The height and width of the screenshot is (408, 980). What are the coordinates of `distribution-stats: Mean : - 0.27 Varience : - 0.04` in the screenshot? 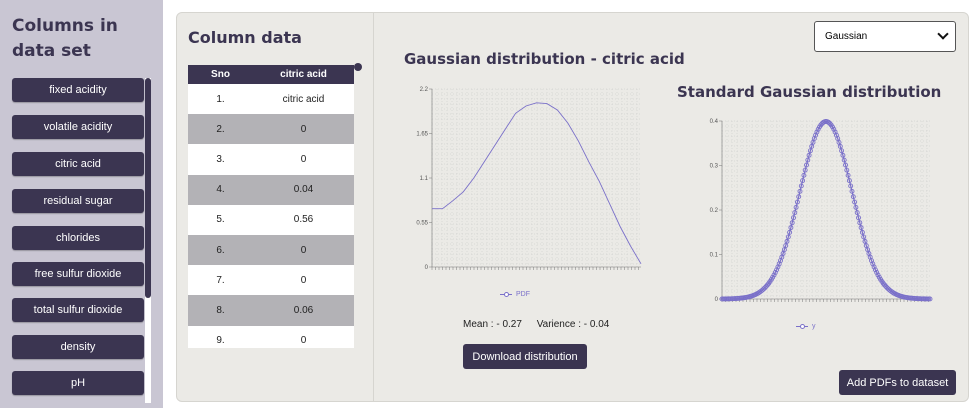 It's located at (542, 324).